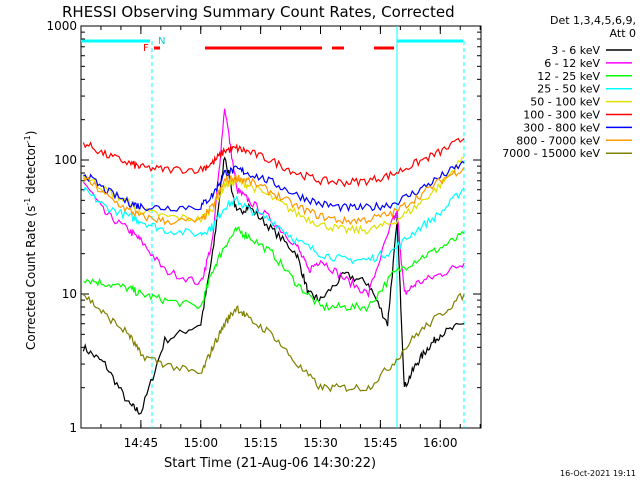  What do you see at coordinates (440, 443) in the screenshot?
I see `x-tick-label: 16:00` at bounding box center [440, 443].